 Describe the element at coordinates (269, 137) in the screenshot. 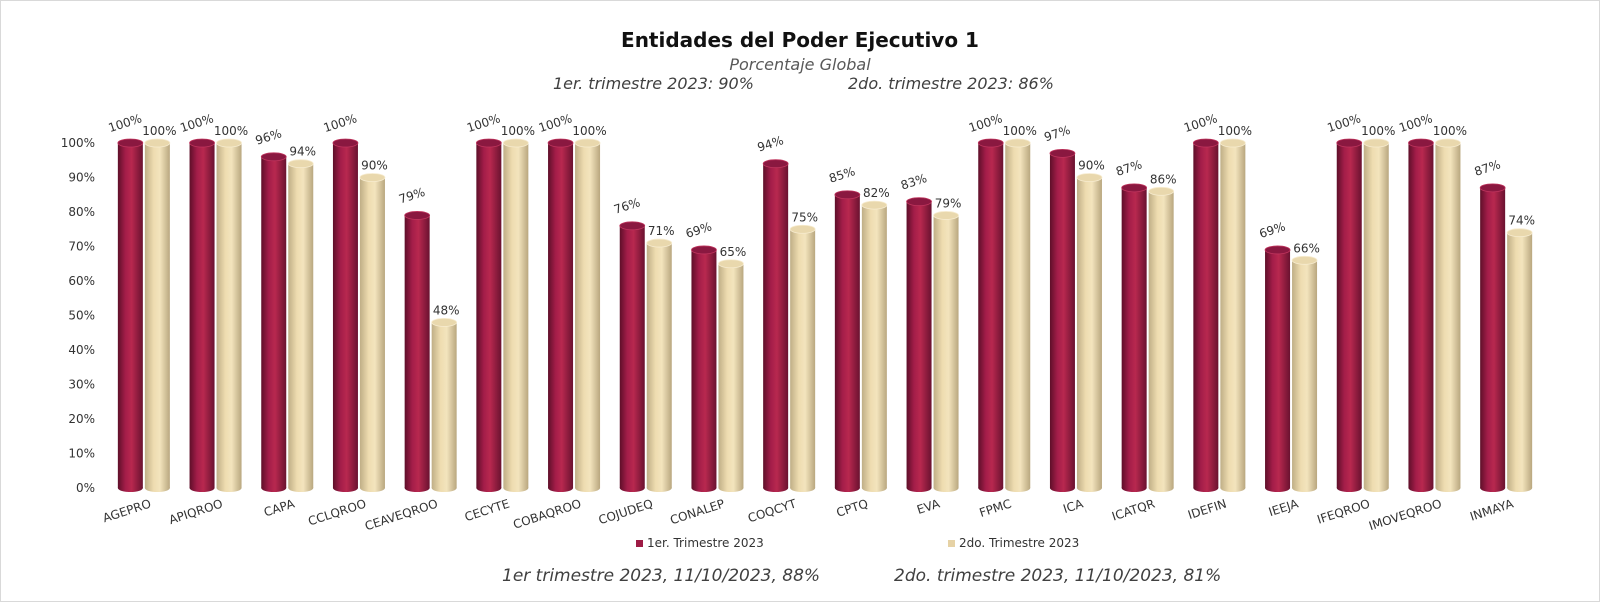

I see `data-label: 96%` at that location.